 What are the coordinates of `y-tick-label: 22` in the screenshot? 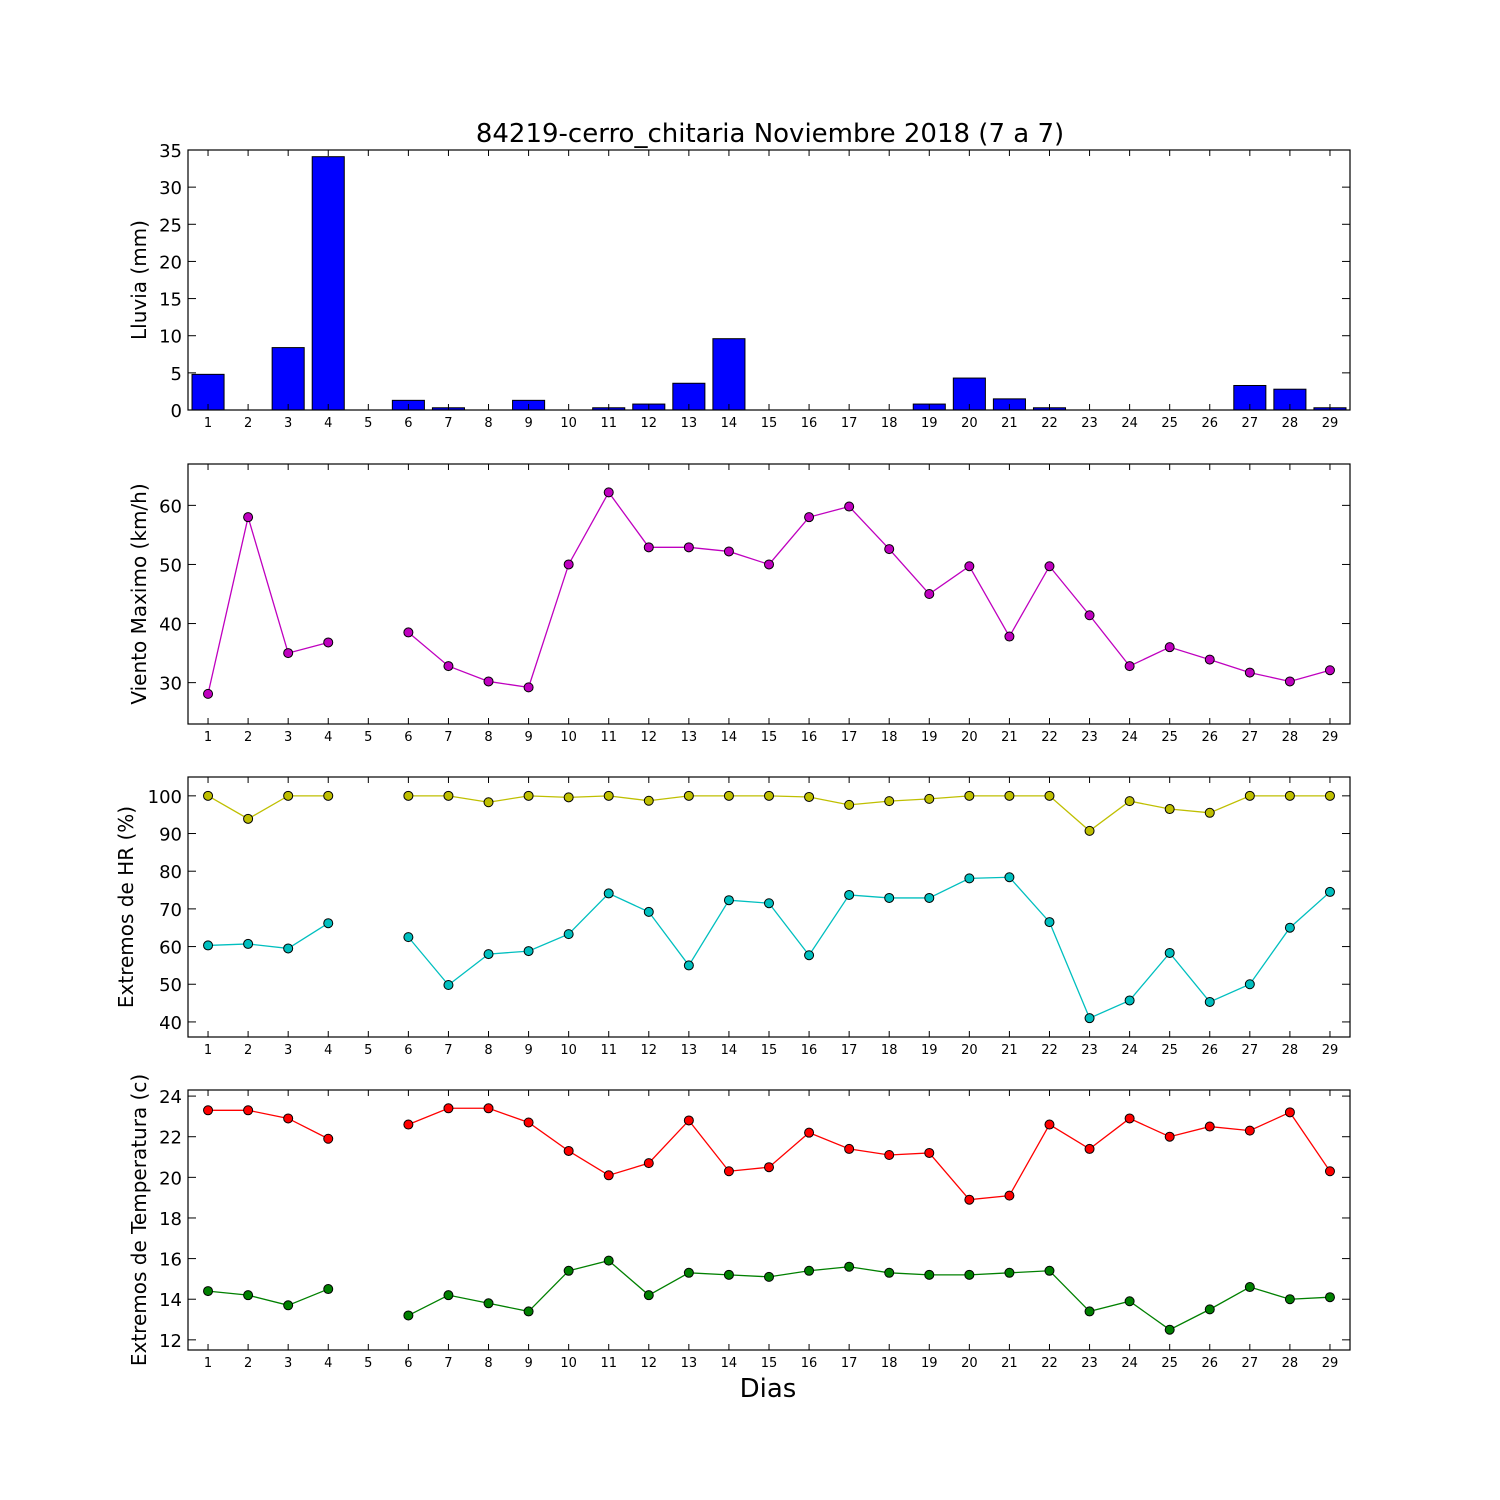 It's located at (170, 1138).